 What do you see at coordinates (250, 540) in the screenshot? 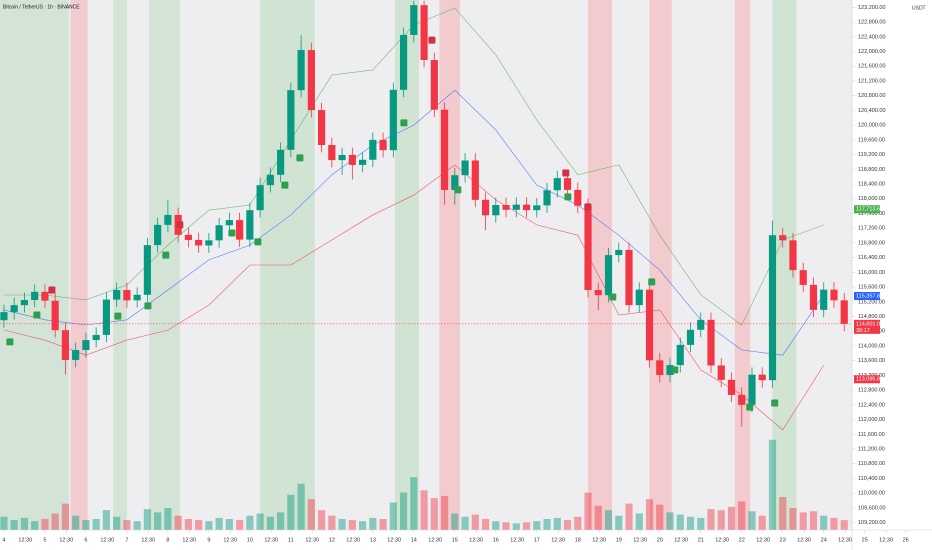
I see `x-tick-label: 10` at bounding box center [250, 540].